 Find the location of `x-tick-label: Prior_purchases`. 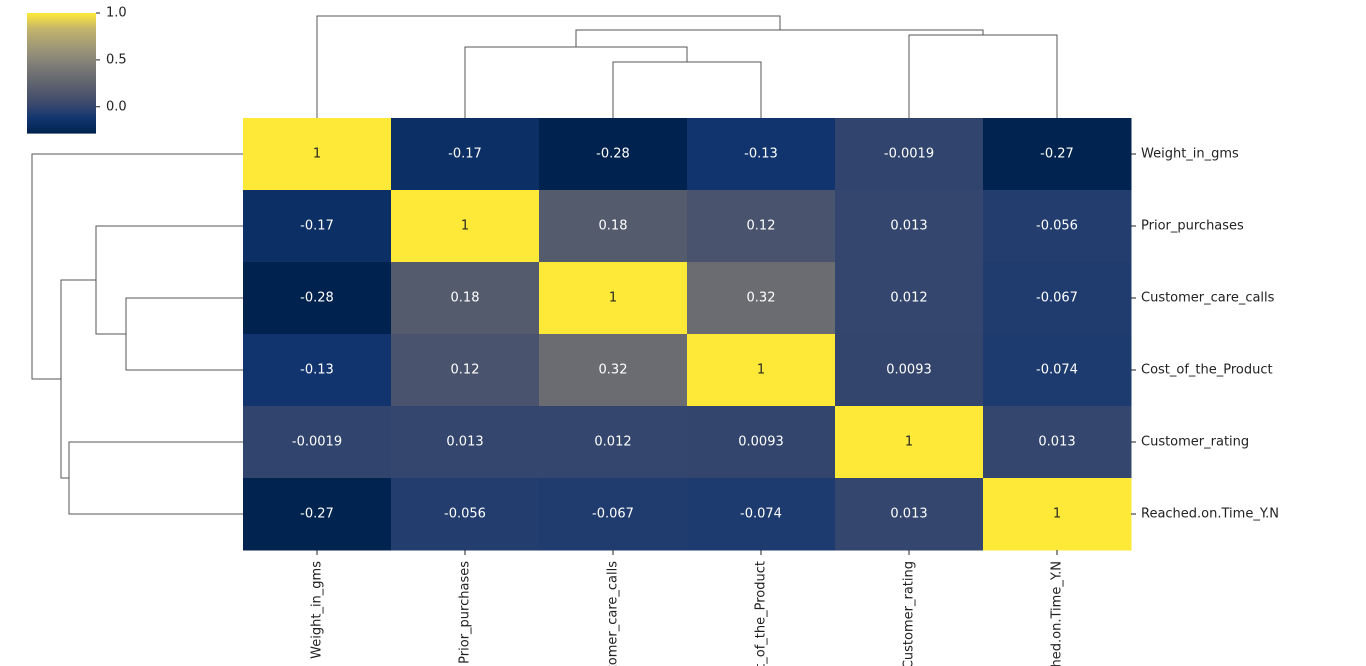

x-tick-label: Prior_purchases is located at coordinates (465, 612).